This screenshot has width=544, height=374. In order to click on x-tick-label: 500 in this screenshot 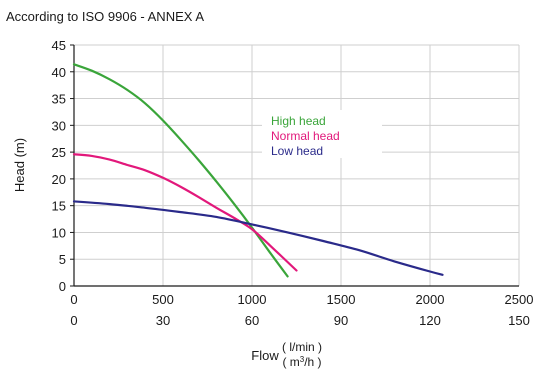, I will do `click(163, 299)`.